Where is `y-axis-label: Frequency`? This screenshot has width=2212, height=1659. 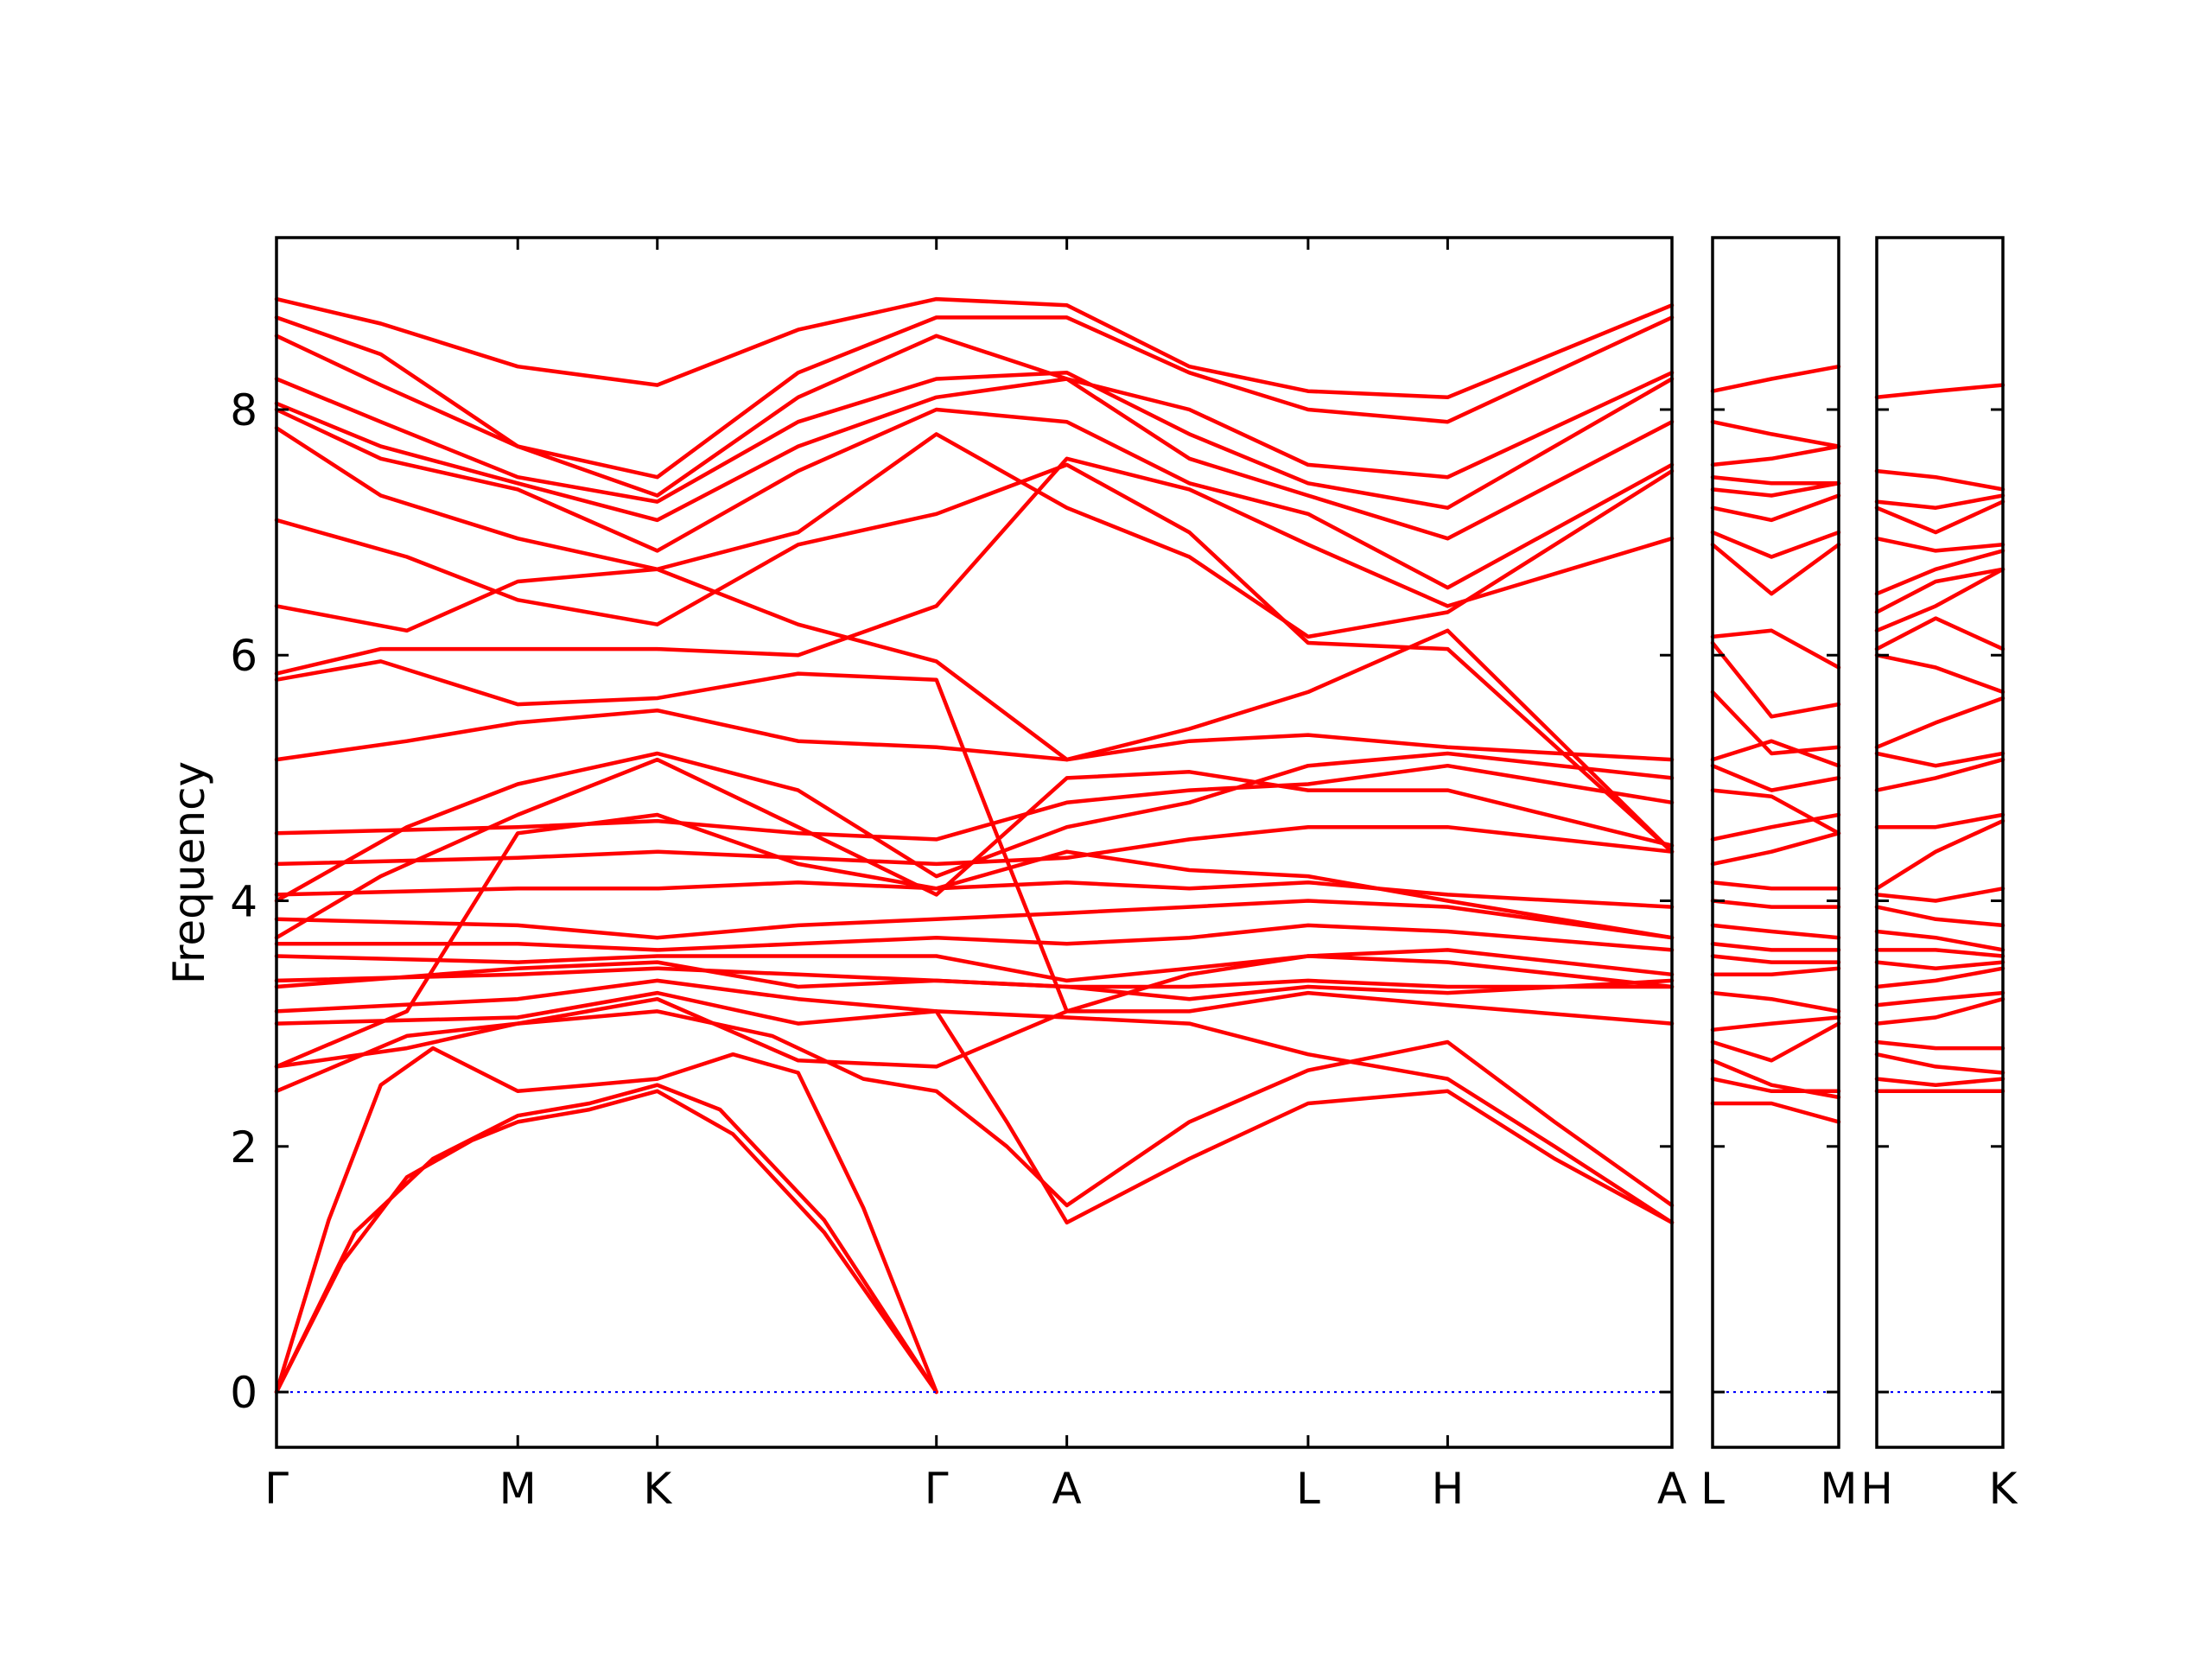
y-axis-label: Frequency is located at coordinates (189, 872).